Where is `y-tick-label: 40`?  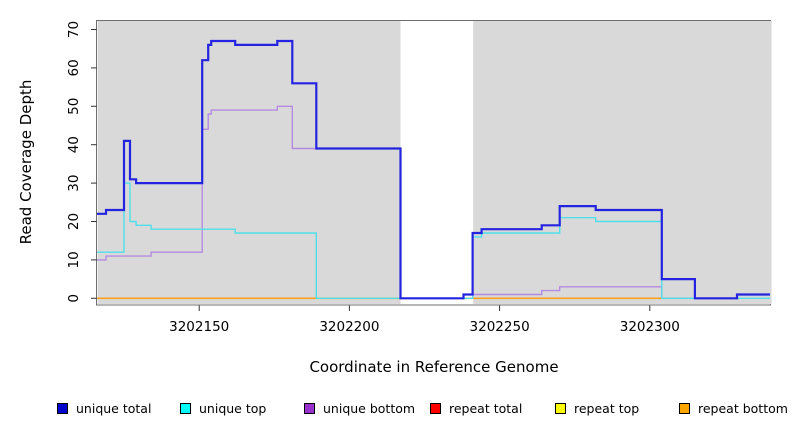
y-tick-label: 40 is located at coordinates (74, 144).